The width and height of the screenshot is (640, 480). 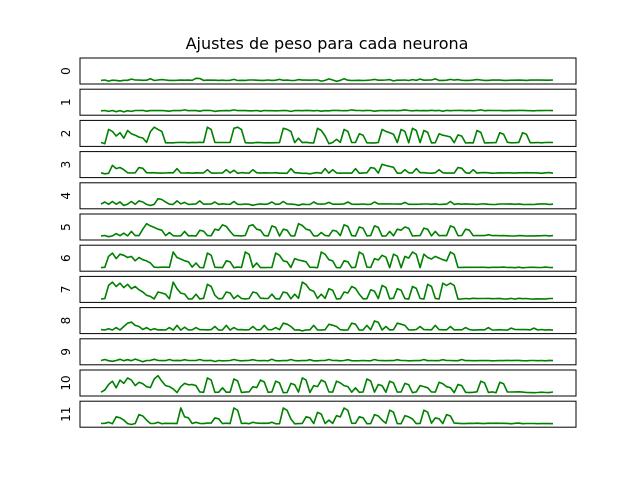 I want to click on row-label-2: 2, so click(x=66, y=134).